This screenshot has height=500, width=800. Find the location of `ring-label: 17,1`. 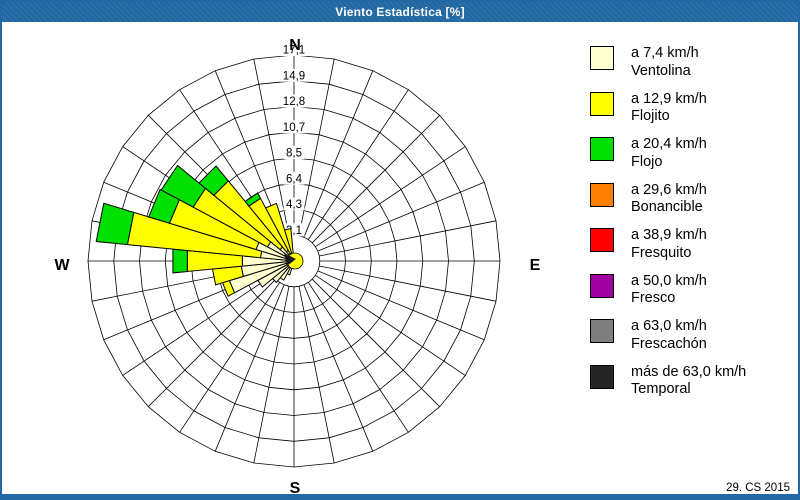

ring-label: 17,1 is located at coordinates (294, 51).